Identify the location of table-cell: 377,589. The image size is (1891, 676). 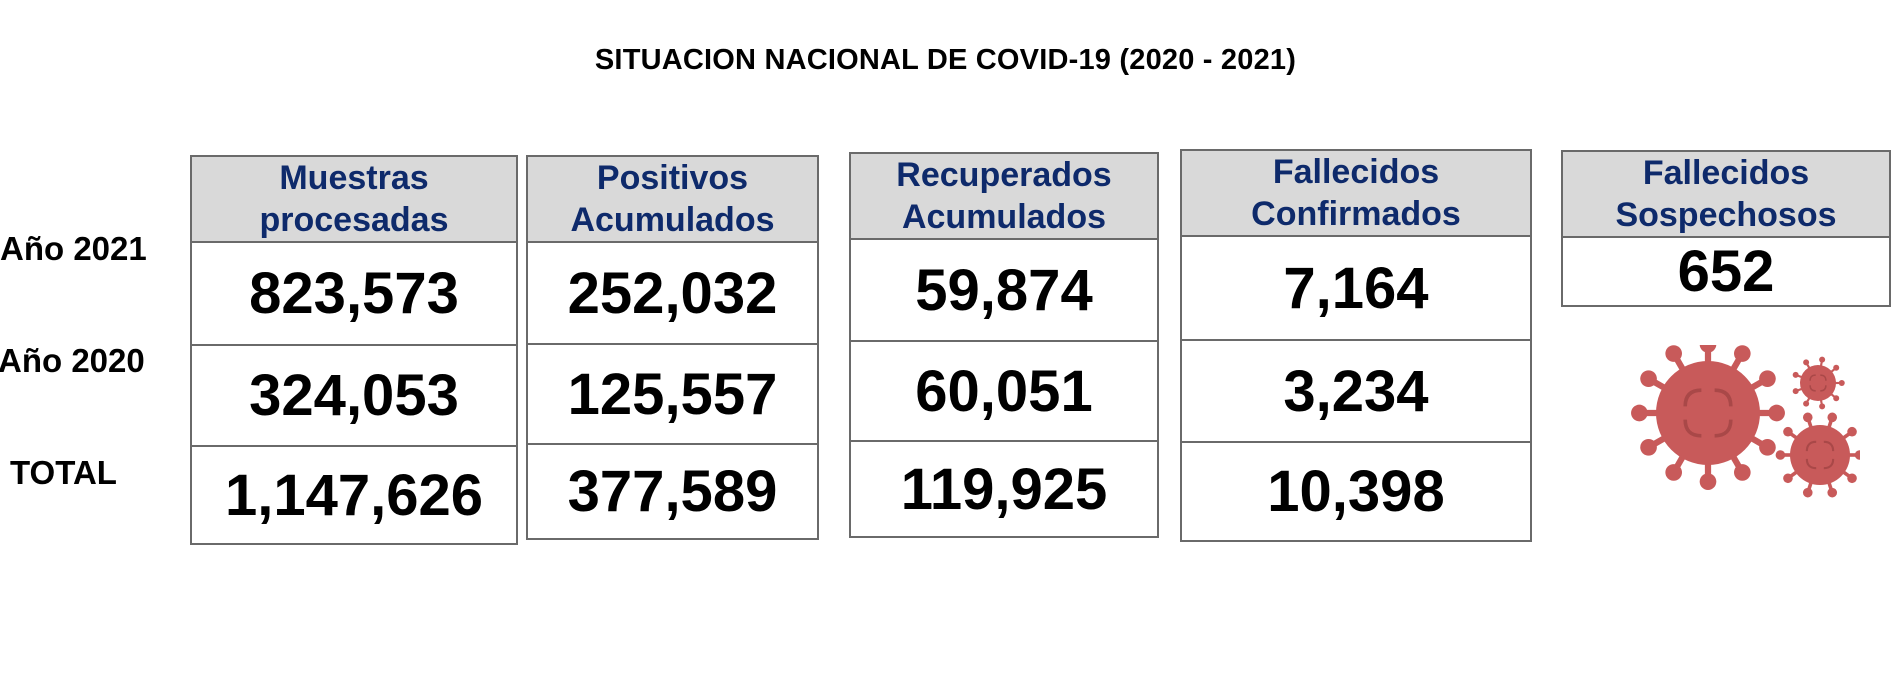
(672, 490).